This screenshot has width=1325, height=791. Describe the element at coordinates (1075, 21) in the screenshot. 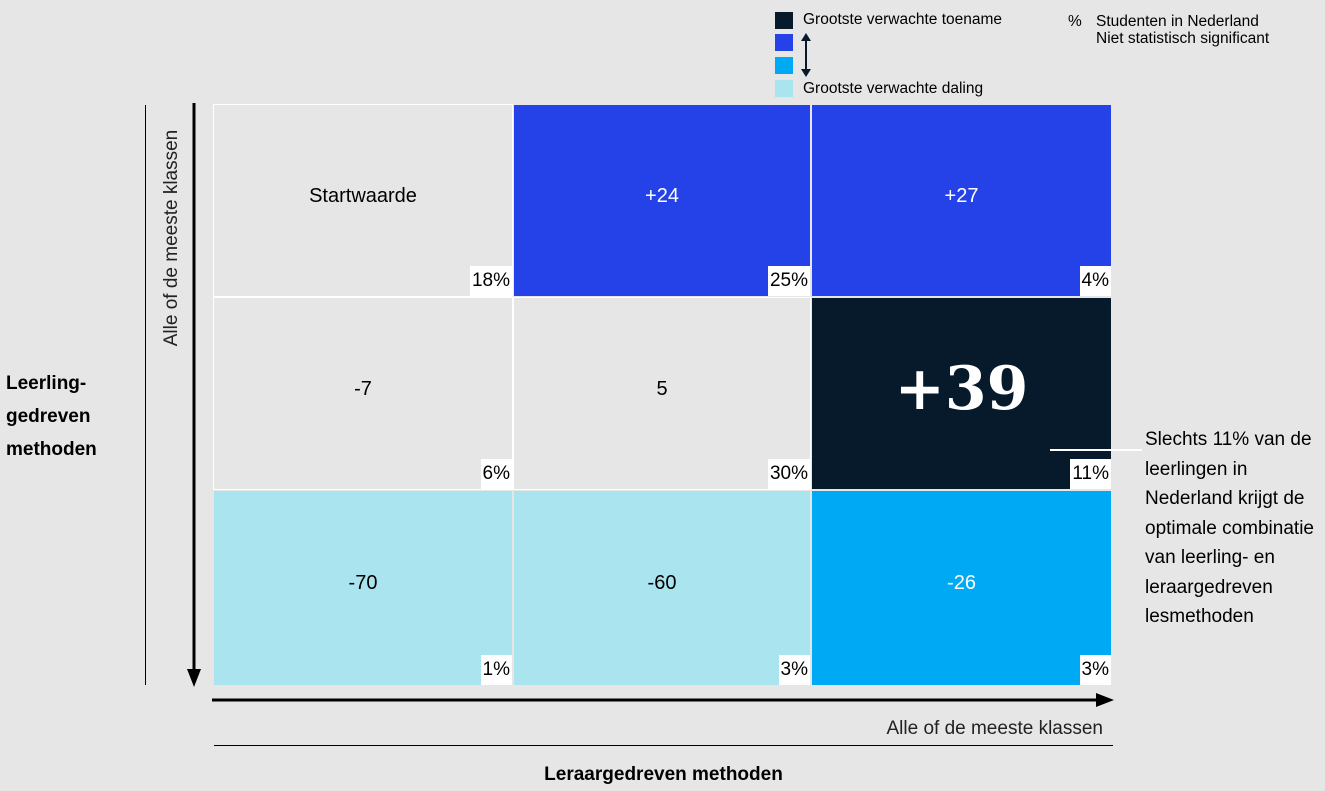

I see `legend-pct-symbol: %` at that location.